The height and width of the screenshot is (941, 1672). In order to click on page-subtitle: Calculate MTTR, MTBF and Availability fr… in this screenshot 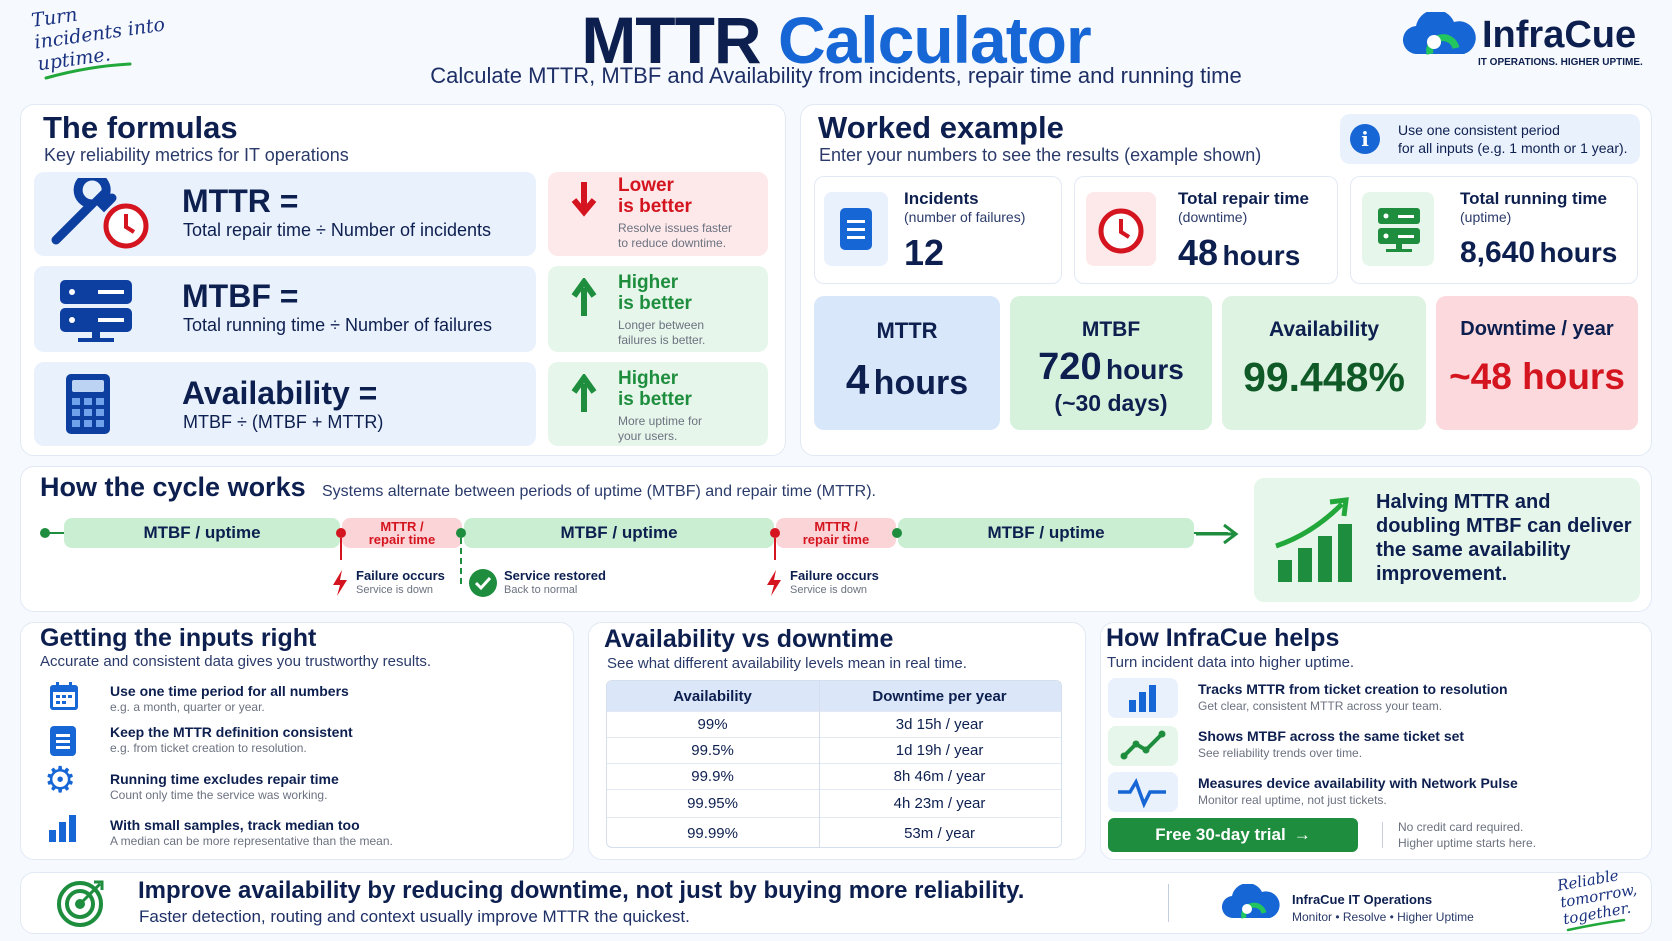, I will do `click(836, 75)`.